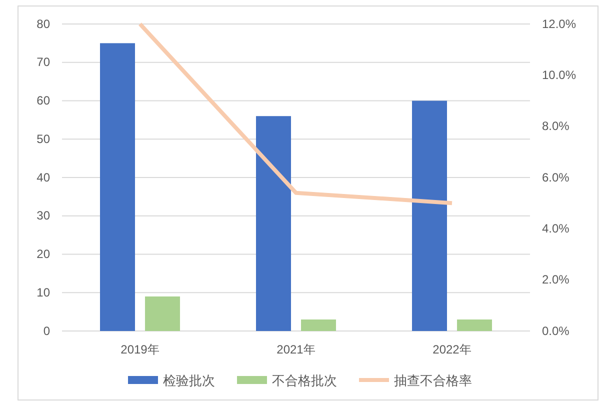 Image resolution: width=608 pixels, height=408 pixels. Describe the element at coordinates (46, 331) in the screenshot. I see `y-tick-label: 0` at that location.